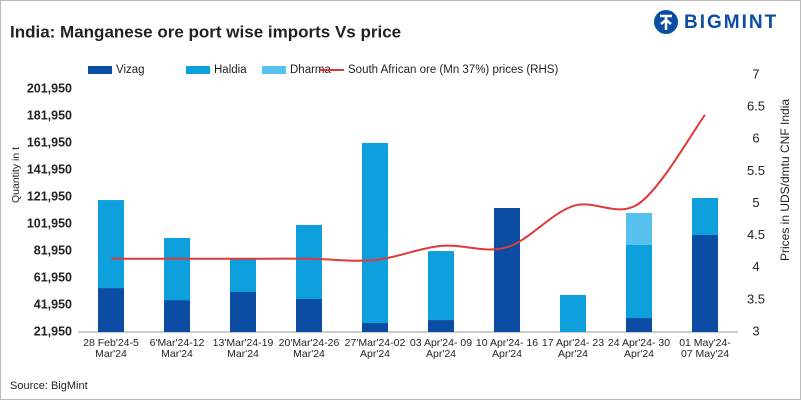 The height and width of the screenshot is (400, 801). What do you see at coordinates (573, 343) in the screenshot?
I see `x-tick-label: 17 Apr'24- 23` at bounding box center [573, 343].